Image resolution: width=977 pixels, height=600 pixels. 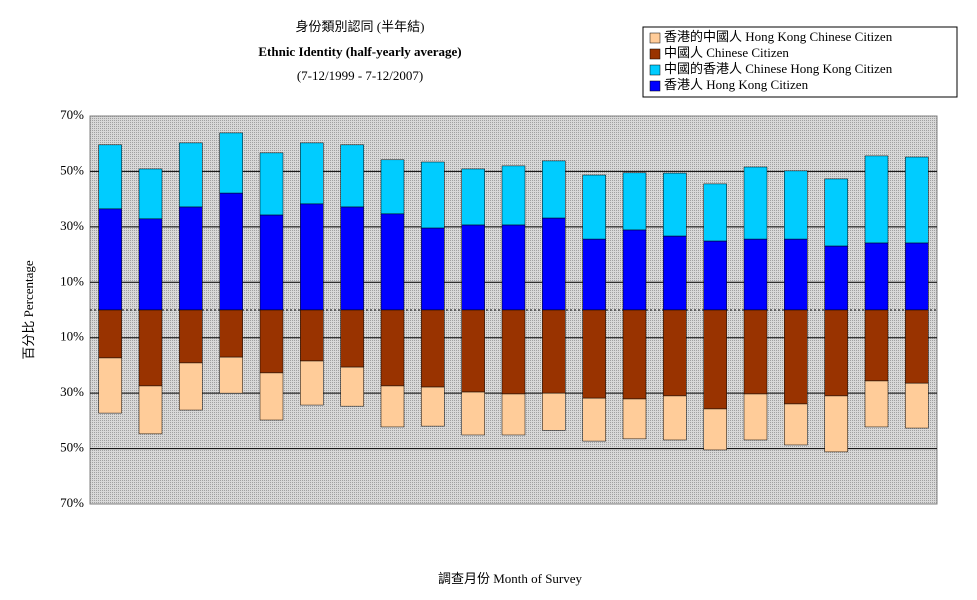 I want to click on legend-label: 香港的中國人 Hong Kong Chinese Citizen, so click(x=778, y=36).